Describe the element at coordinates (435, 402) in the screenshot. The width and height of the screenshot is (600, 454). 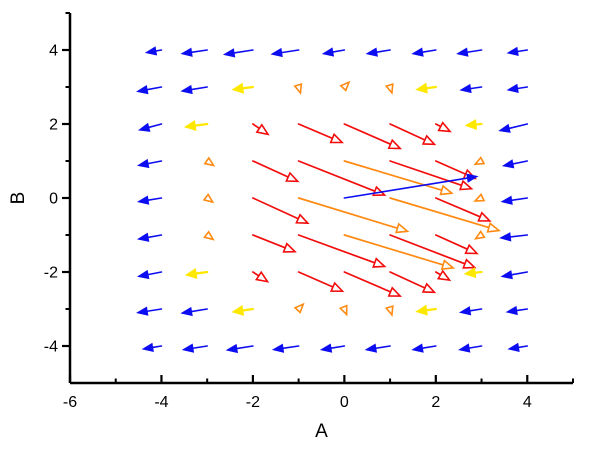
I see `x-tick-label: 2` at that location.